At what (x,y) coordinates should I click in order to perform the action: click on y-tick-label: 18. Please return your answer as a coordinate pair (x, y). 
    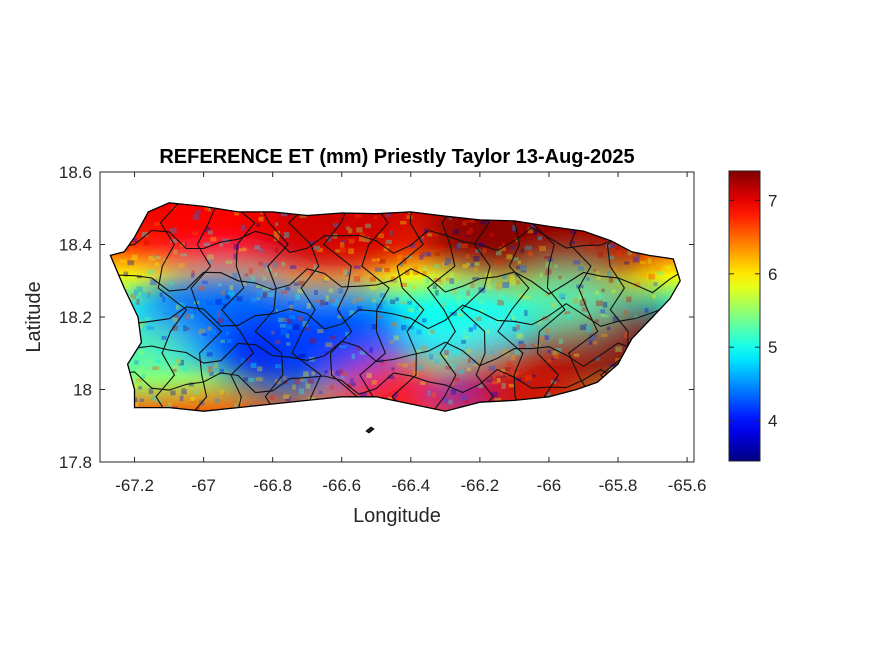
    Looking at the image, I should click on (82, 390).